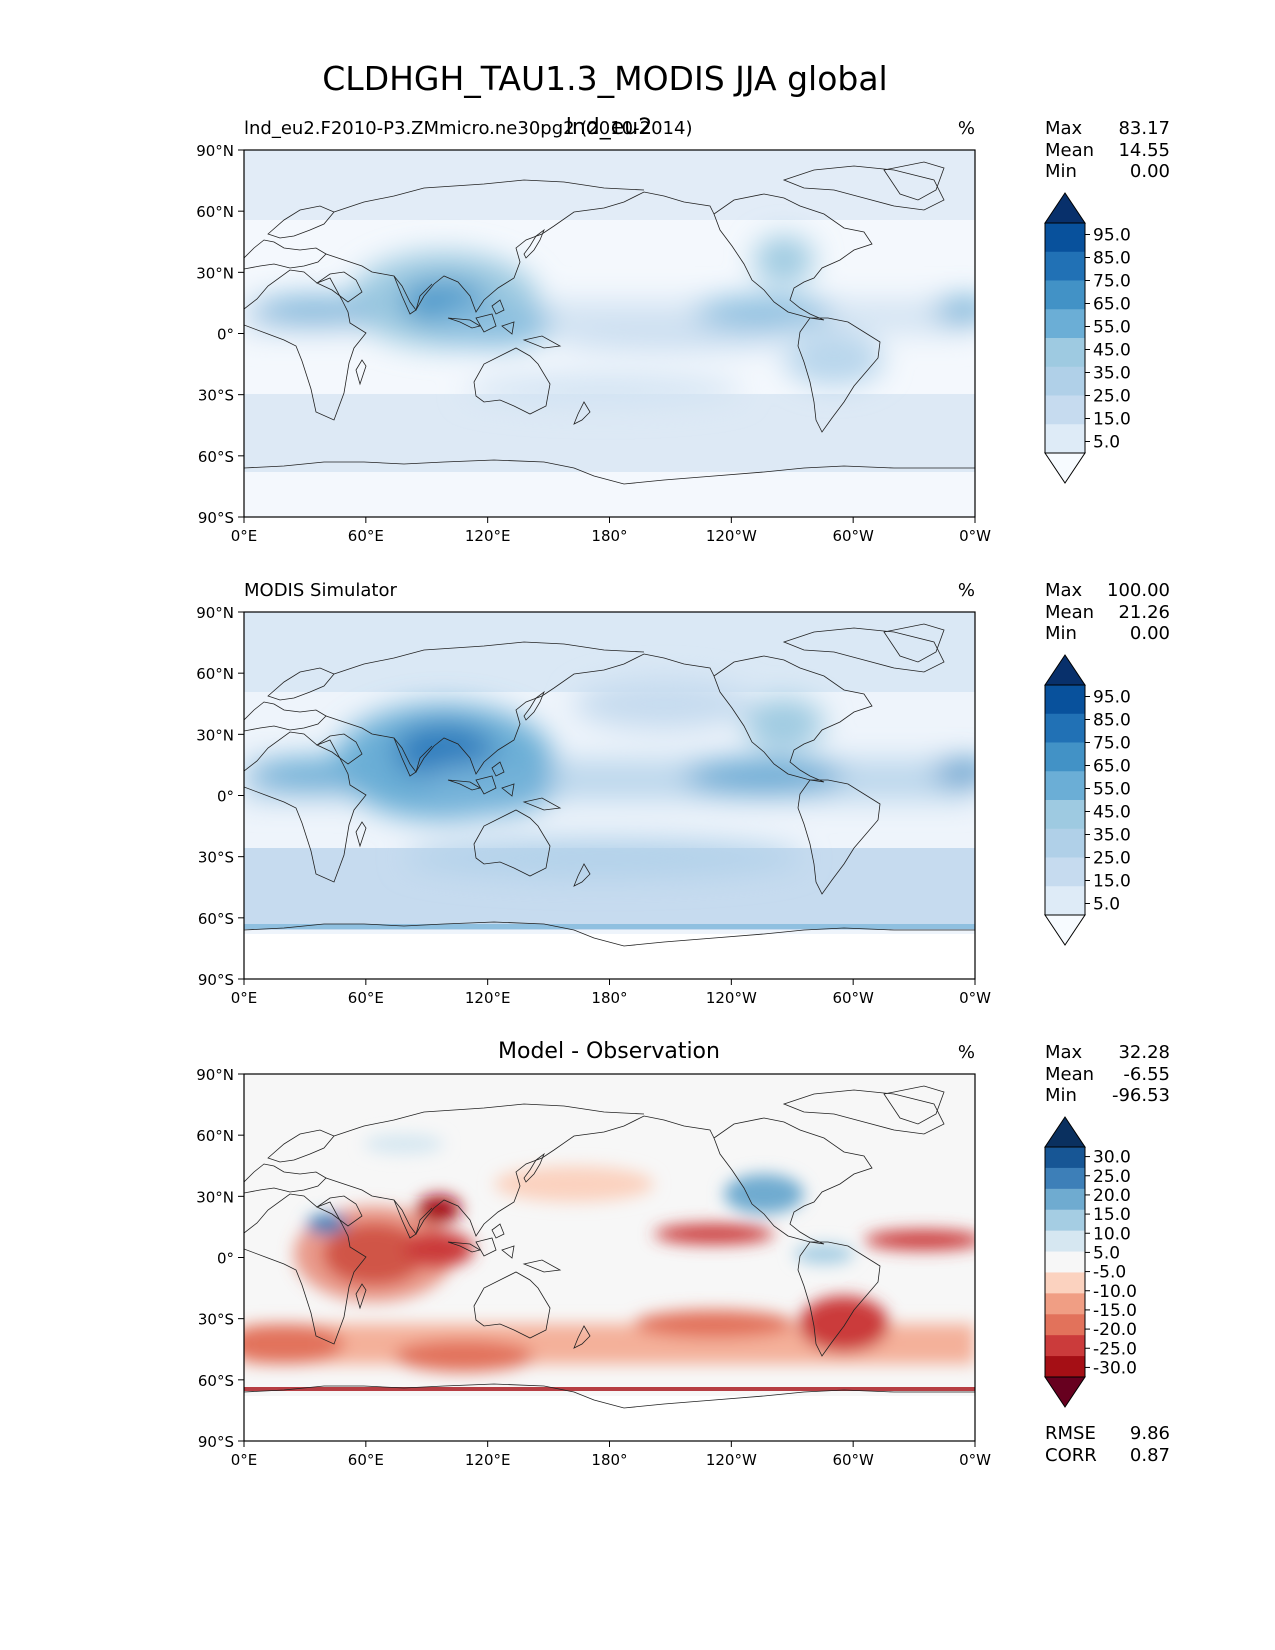  What do you see at coordinates (216, 919) in the screenshot?
I see `lat-tick-label: 60°S` at bounding box center [216, 919].